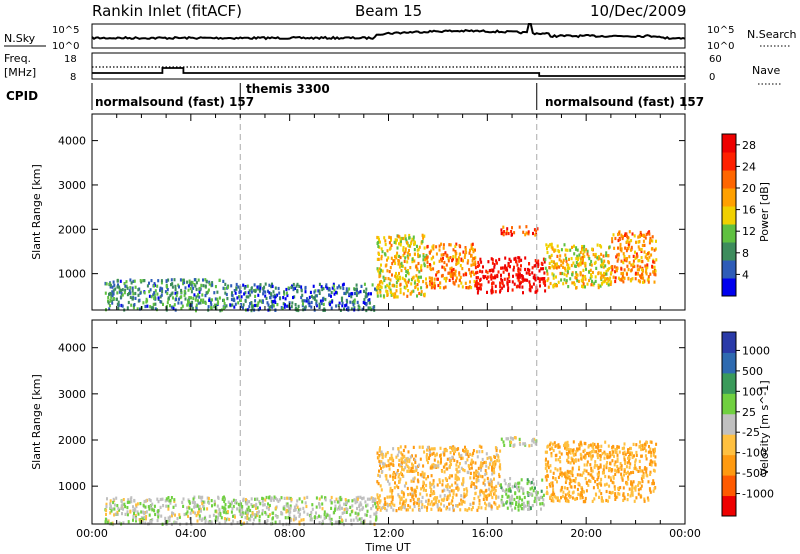 The image size is (800, 554). Describe the element at coordinates (389, 533) in the screenshot. I see `time-tick-label: 12:00` at that location.